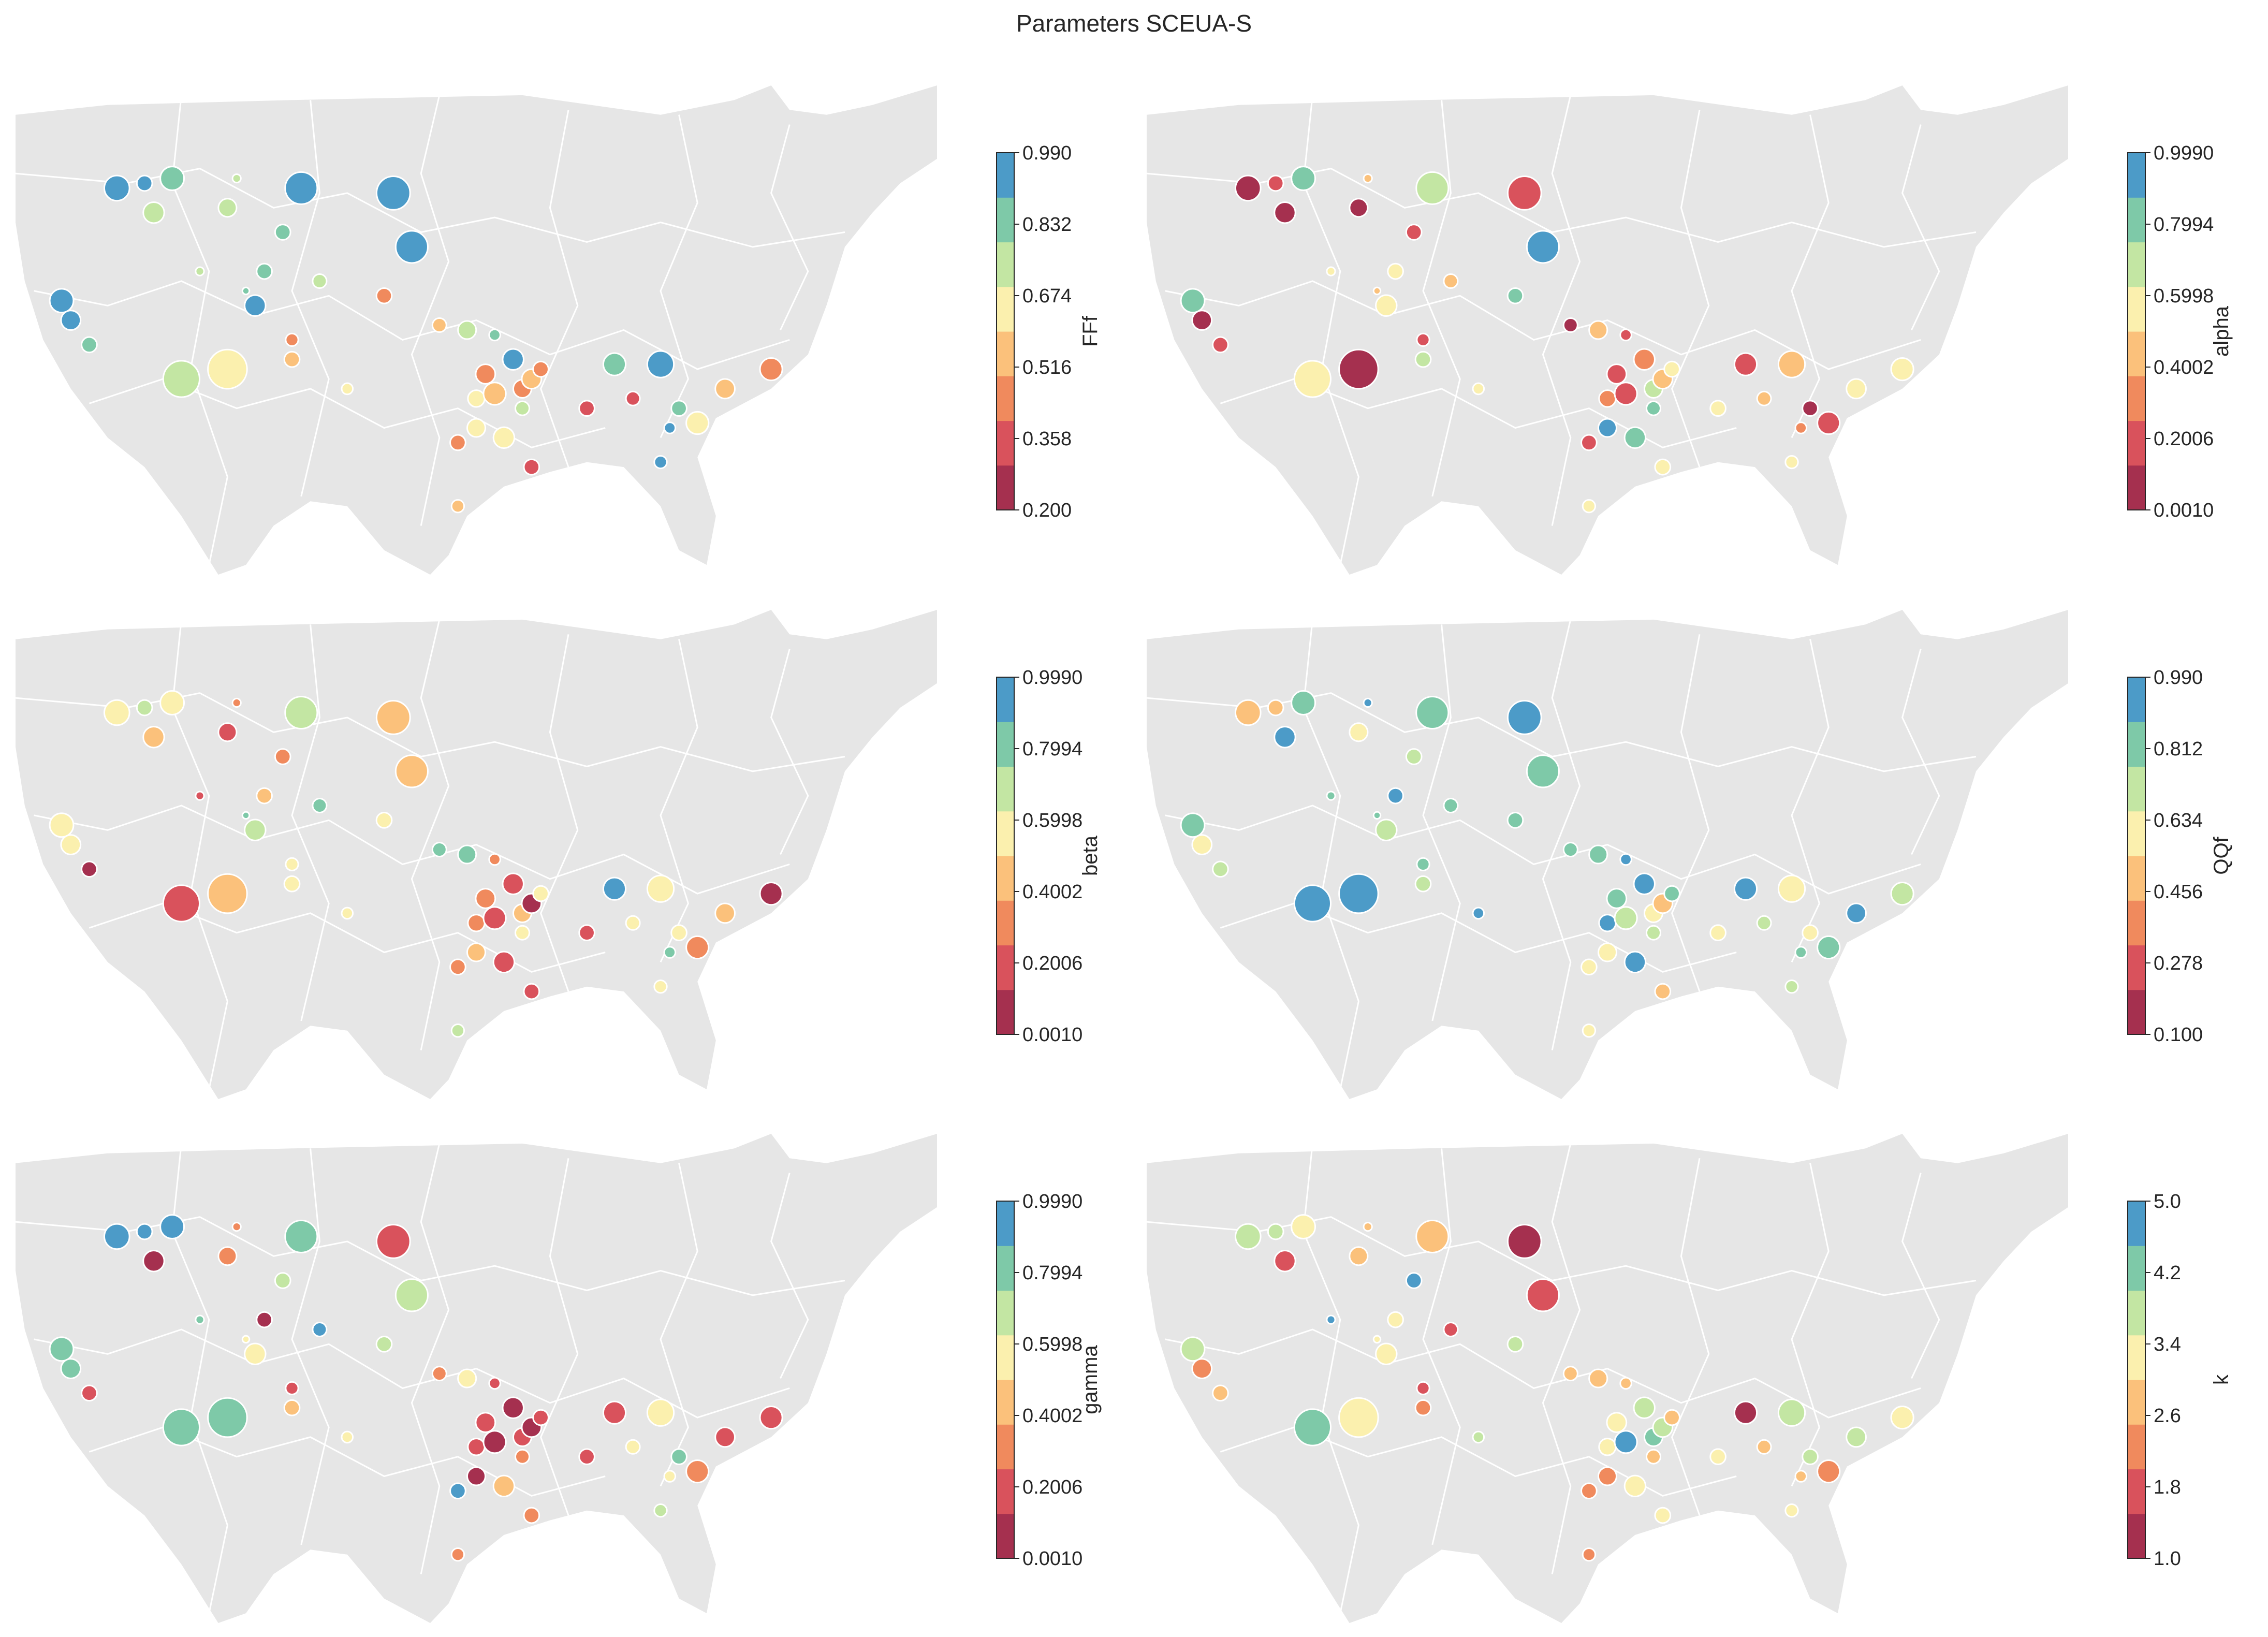 The image size is (2268, 1637). Describe the element at coordinates (2167, 1416) in the screenshot. I see `colorbar-tick-label: 2.6` at that location.